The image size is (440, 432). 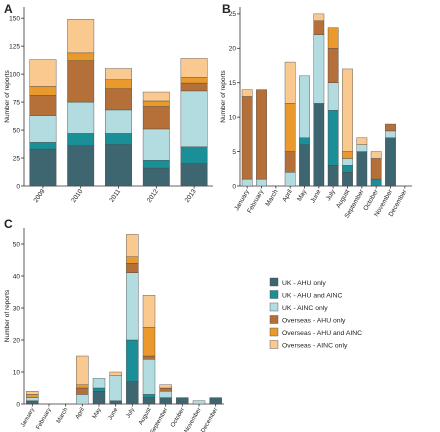 What do you see at coordinates (233, 14) in the screenshot?
I see `y-tick-label-b: 25` at bounding box center [233, 14].